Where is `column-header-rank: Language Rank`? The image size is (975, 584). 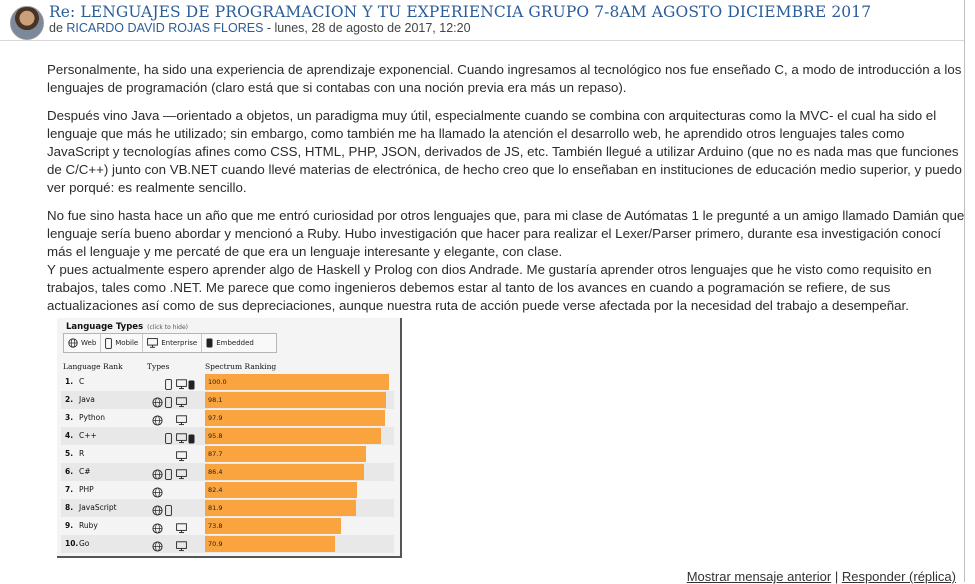
column-header-rank: Language Rank is located at coordinates (93, 366).